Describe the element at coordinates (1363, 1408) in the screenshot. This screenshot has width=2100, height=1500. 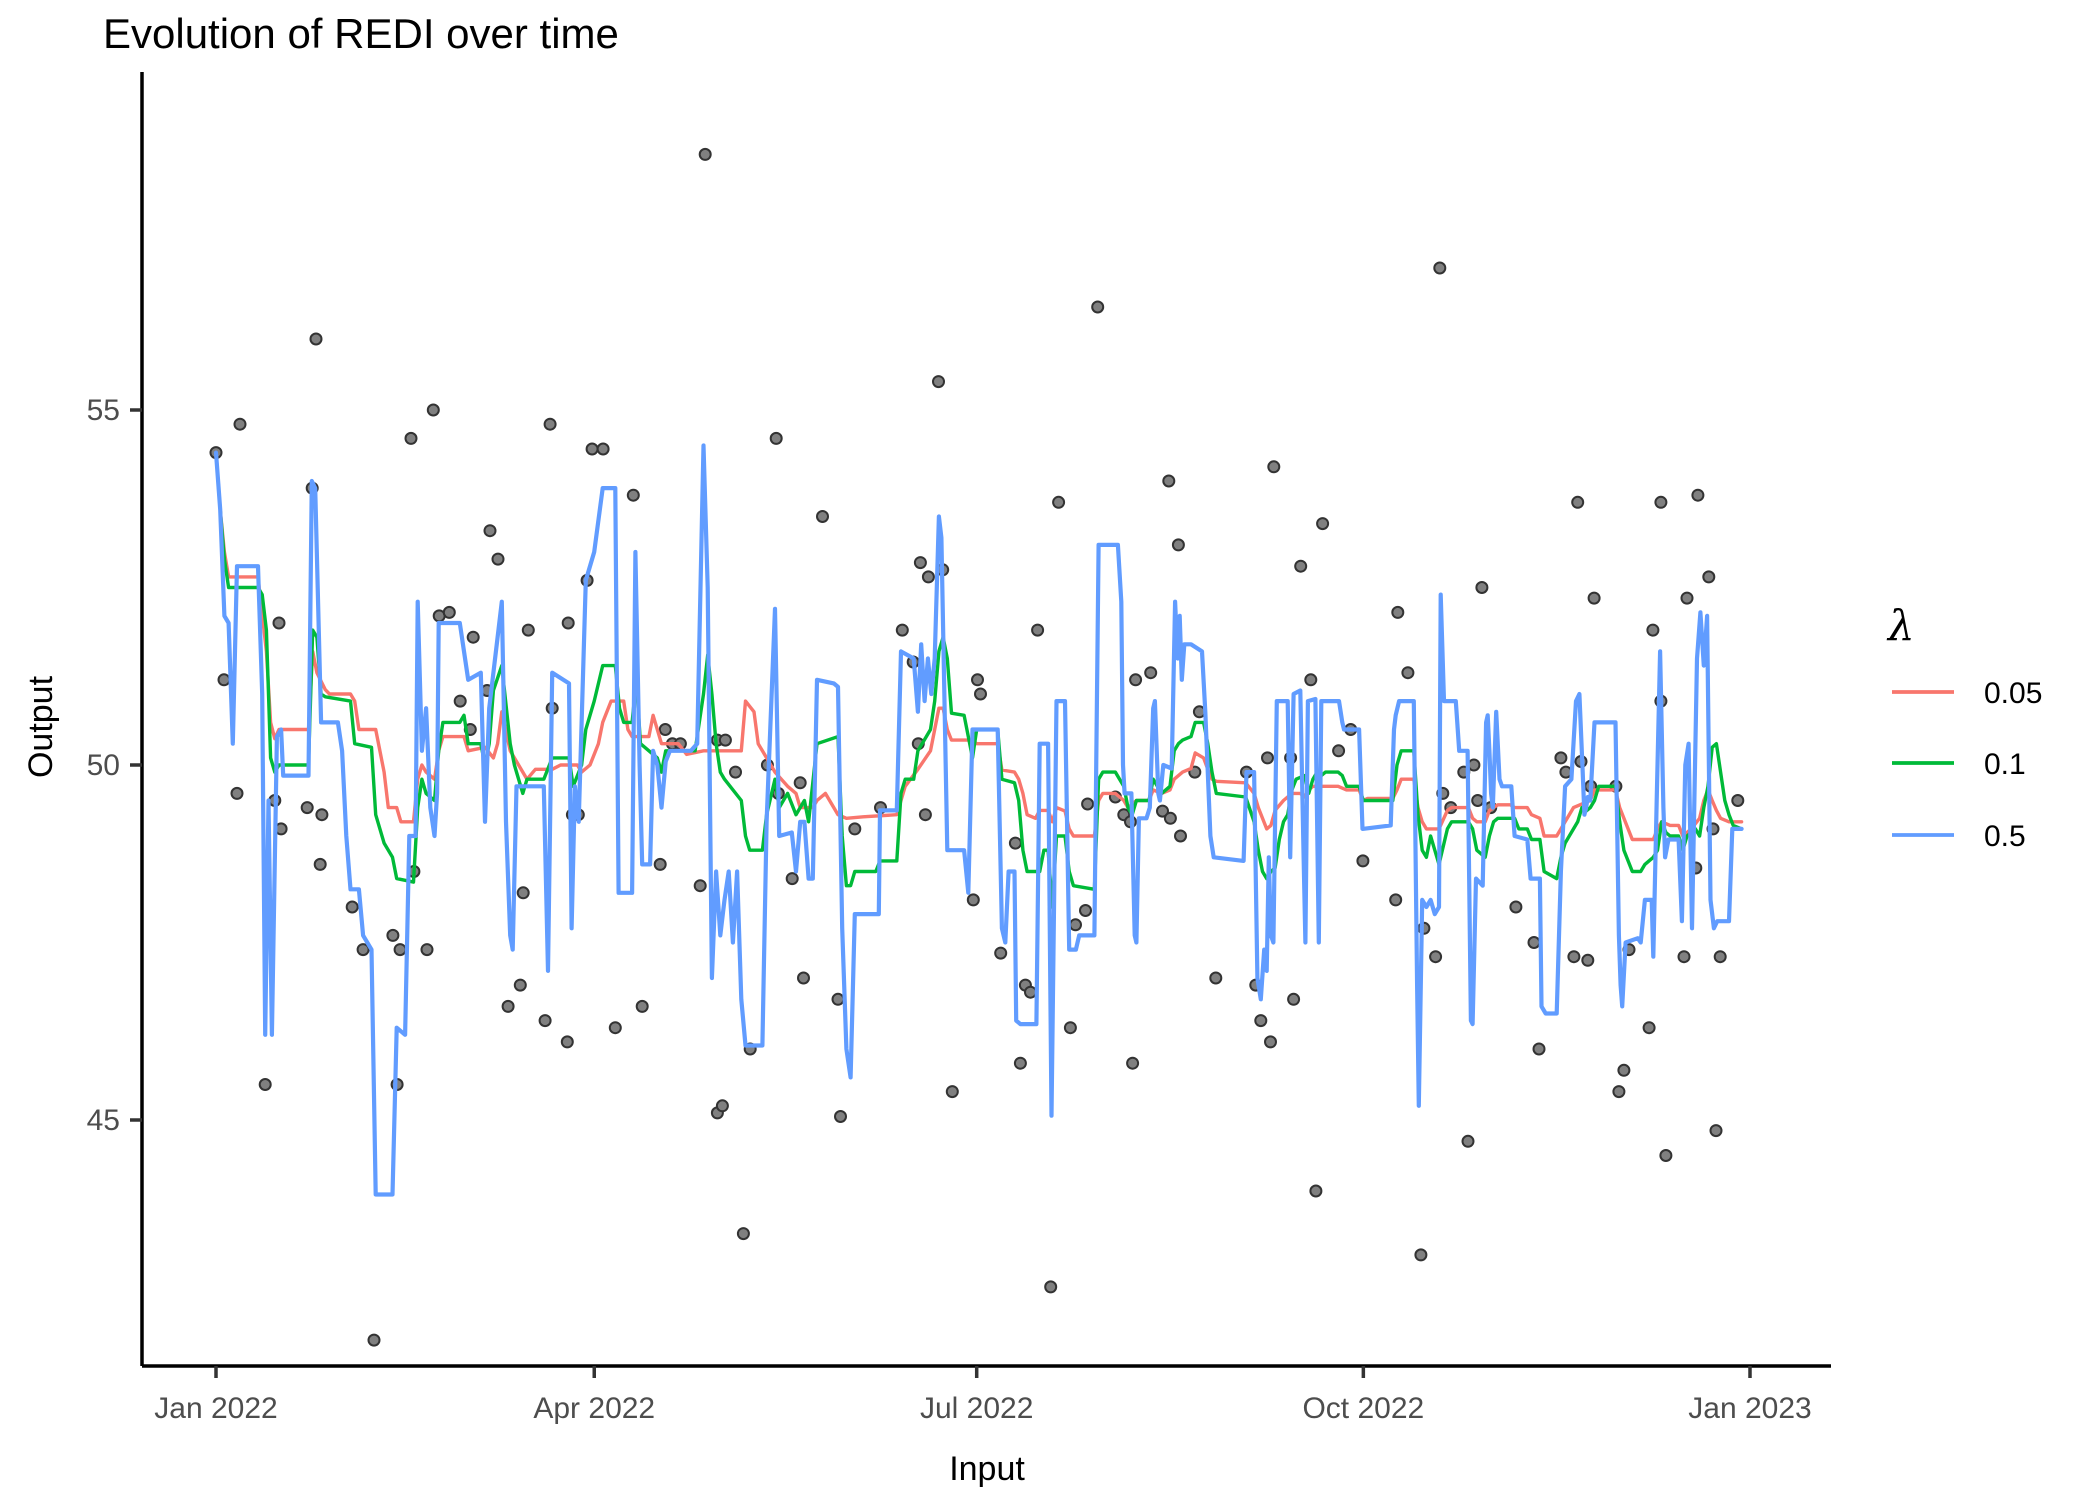
I see `x-tick-label: Oct 2022` at that location.